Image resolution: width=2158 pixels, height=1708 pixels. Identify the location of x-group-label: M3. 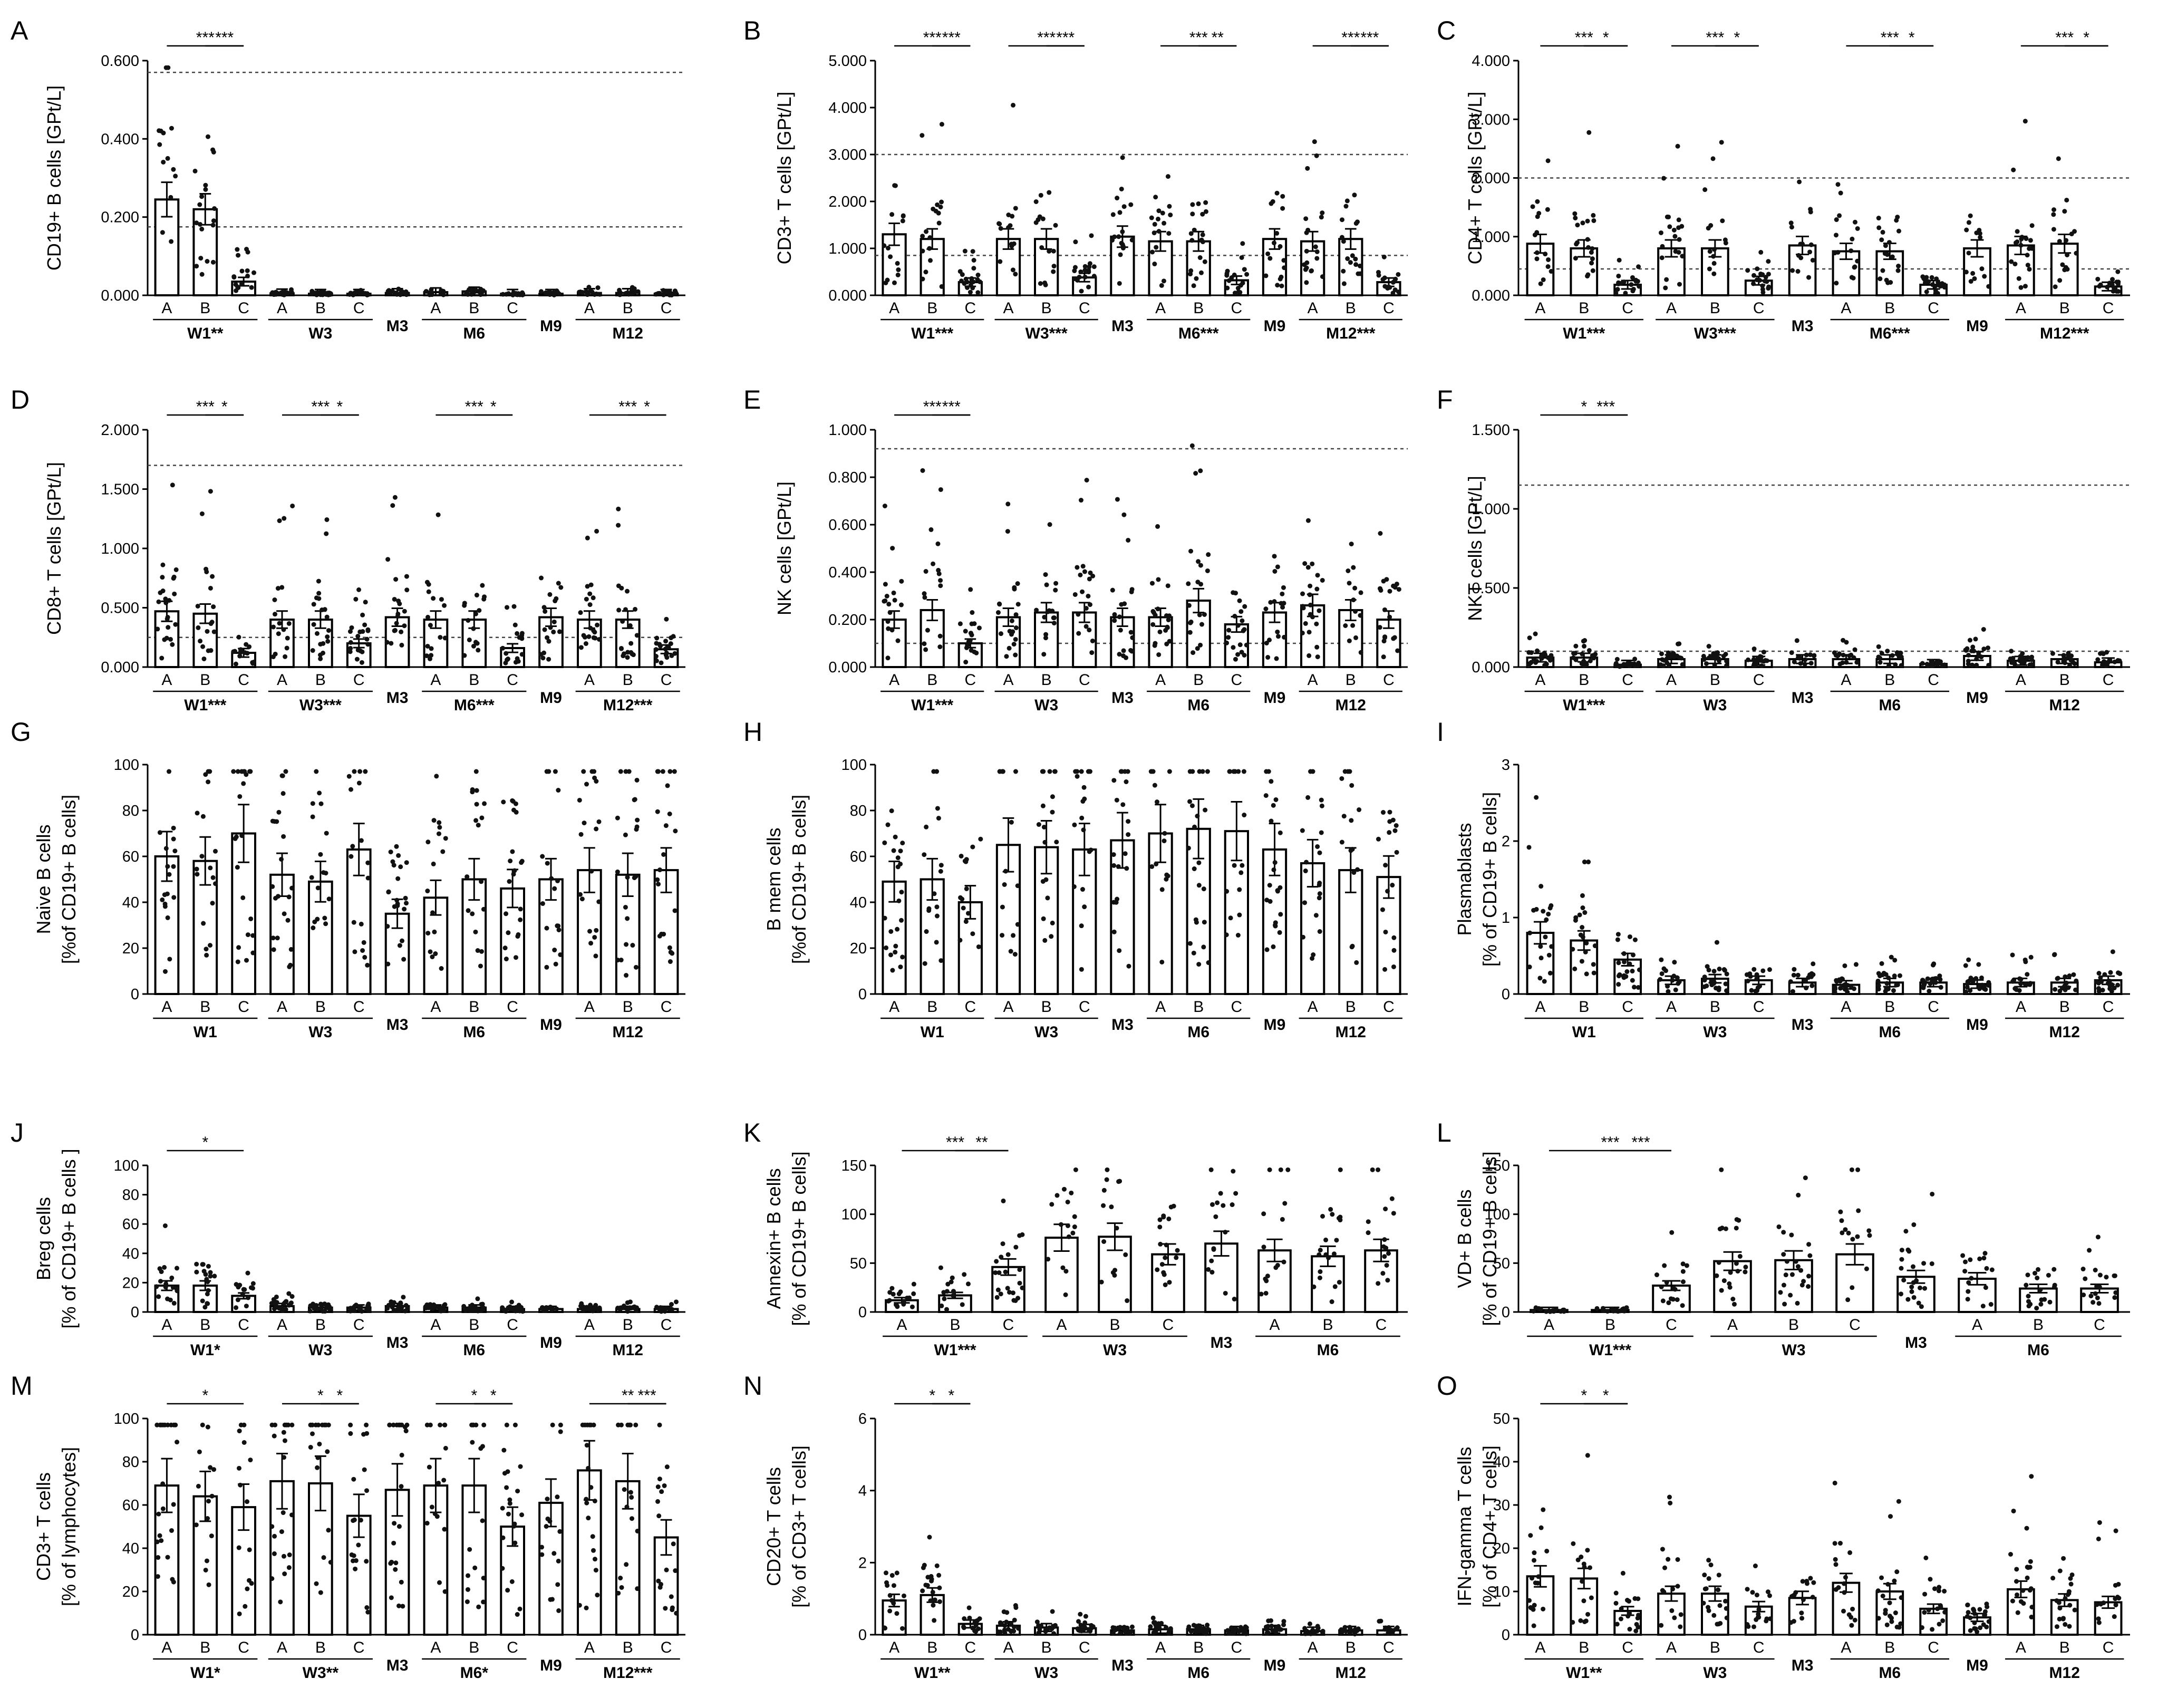
(397, 1025).